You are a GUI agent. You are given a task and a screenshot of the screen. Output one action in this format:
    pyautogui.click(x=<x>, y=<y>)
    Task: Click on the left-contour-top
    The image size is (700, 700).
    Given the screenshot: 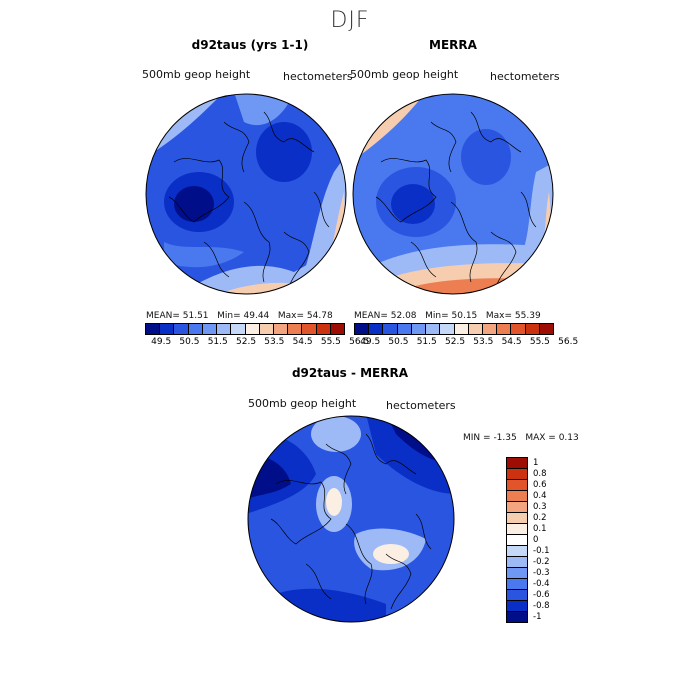 What is the action you would take?
    pyautogui.click(x=264, y=110)
    